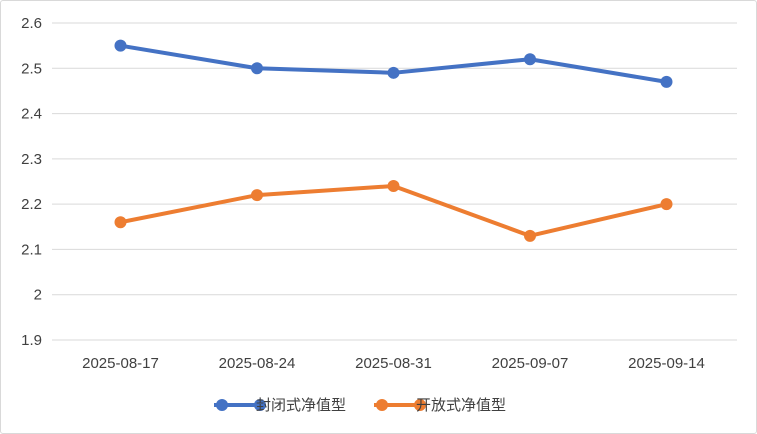  Describe the element at coordinates (257, 363) in the screenshot. I see `x-tick-label: 2025-08-24` at that location.